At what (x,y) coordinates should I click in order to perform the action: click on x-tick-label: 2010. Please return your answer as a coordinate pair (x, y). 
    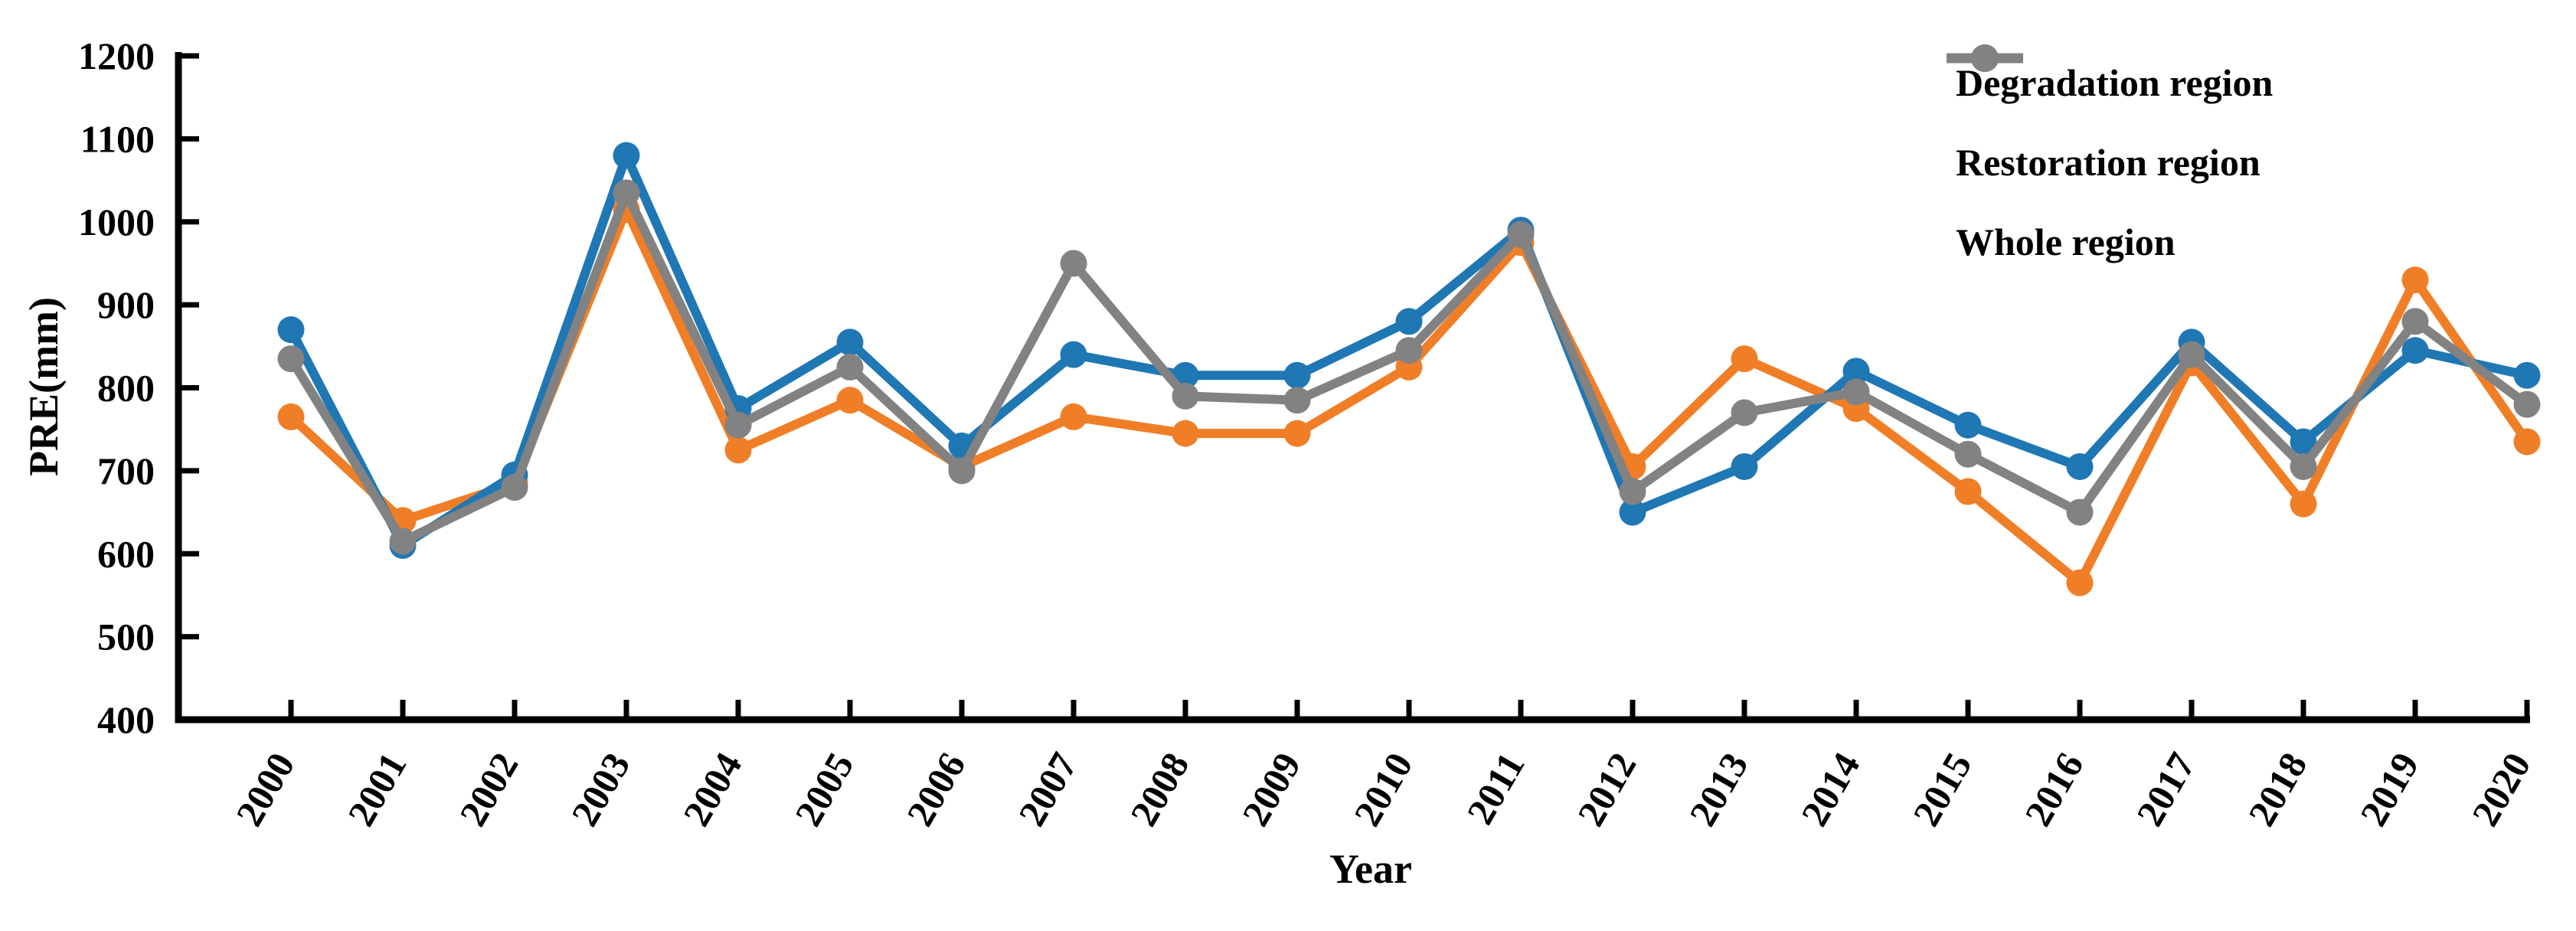
    Looking at the image, I should click on (1382, 790).